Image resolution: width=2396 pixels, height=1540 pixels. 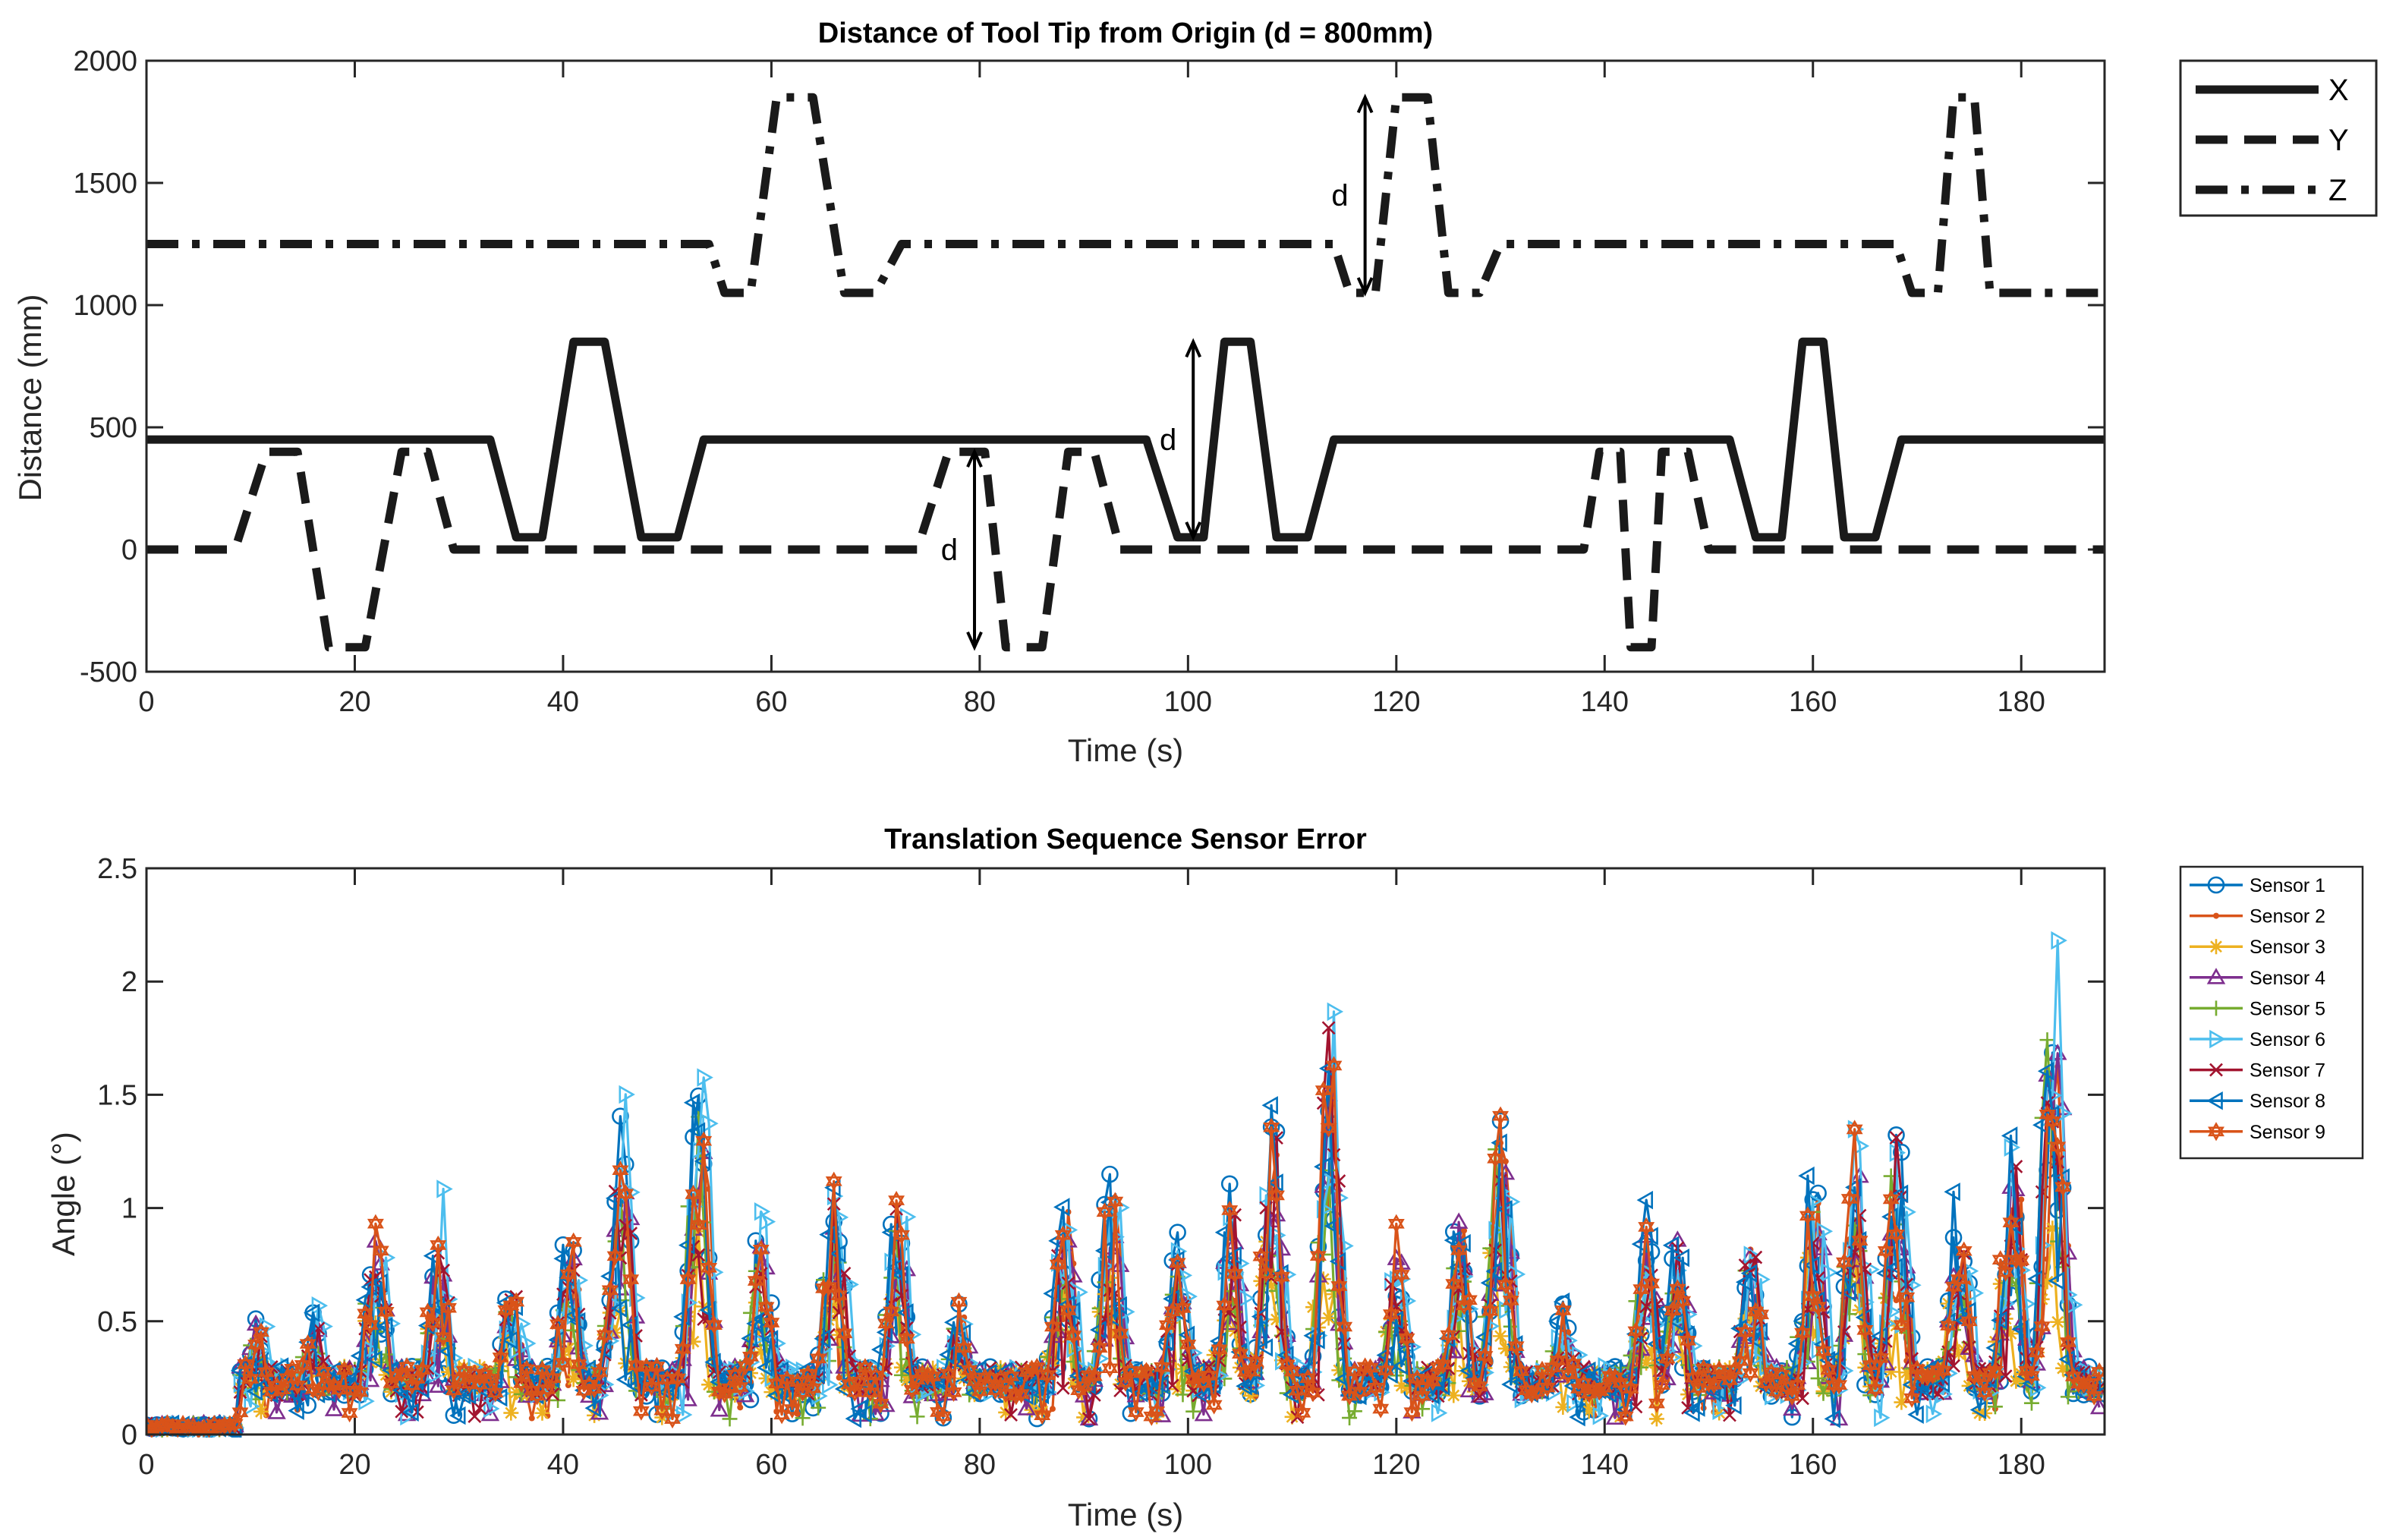 What do you see at coordinates (1396, 702) in the screenshot?
I see `distance-xtick-label: 120` at bounding box center [1396, 702].